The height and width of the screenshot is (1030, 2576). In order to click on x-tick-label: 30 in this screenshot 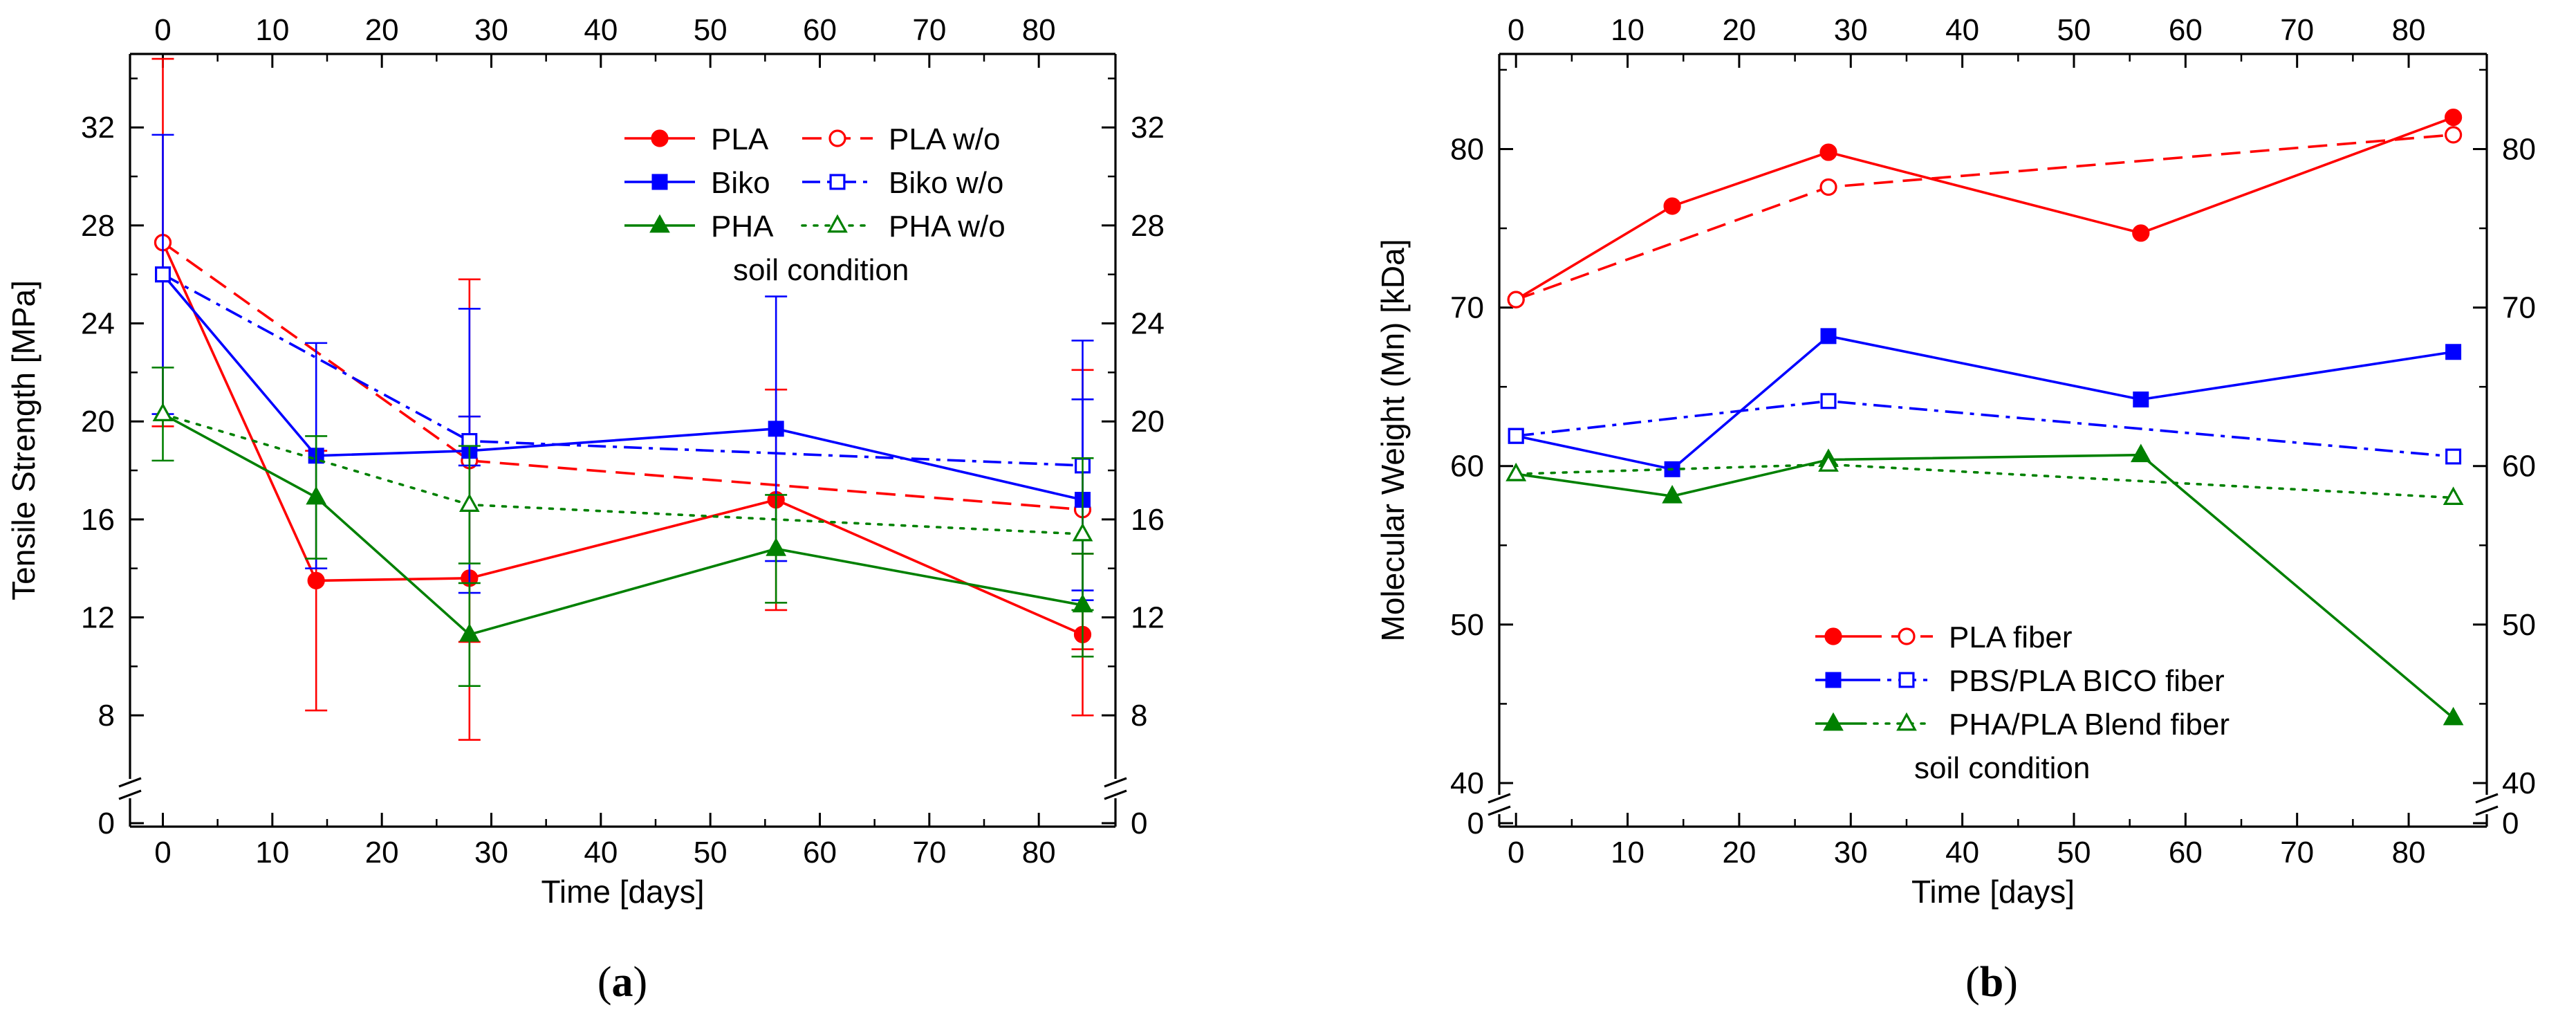, I will do `click(1851, 853)`.